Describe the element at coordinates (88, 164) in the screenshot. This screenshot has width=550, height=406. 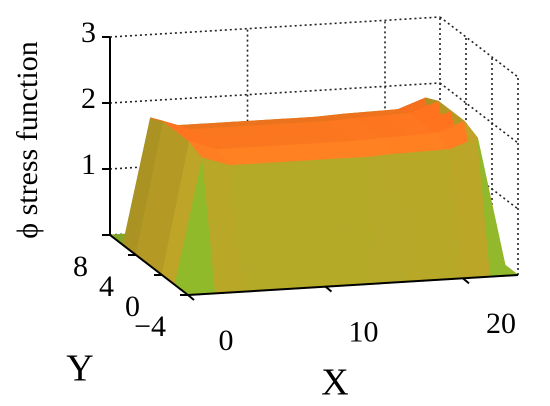
I see `z-tick-label: 1` at that location.